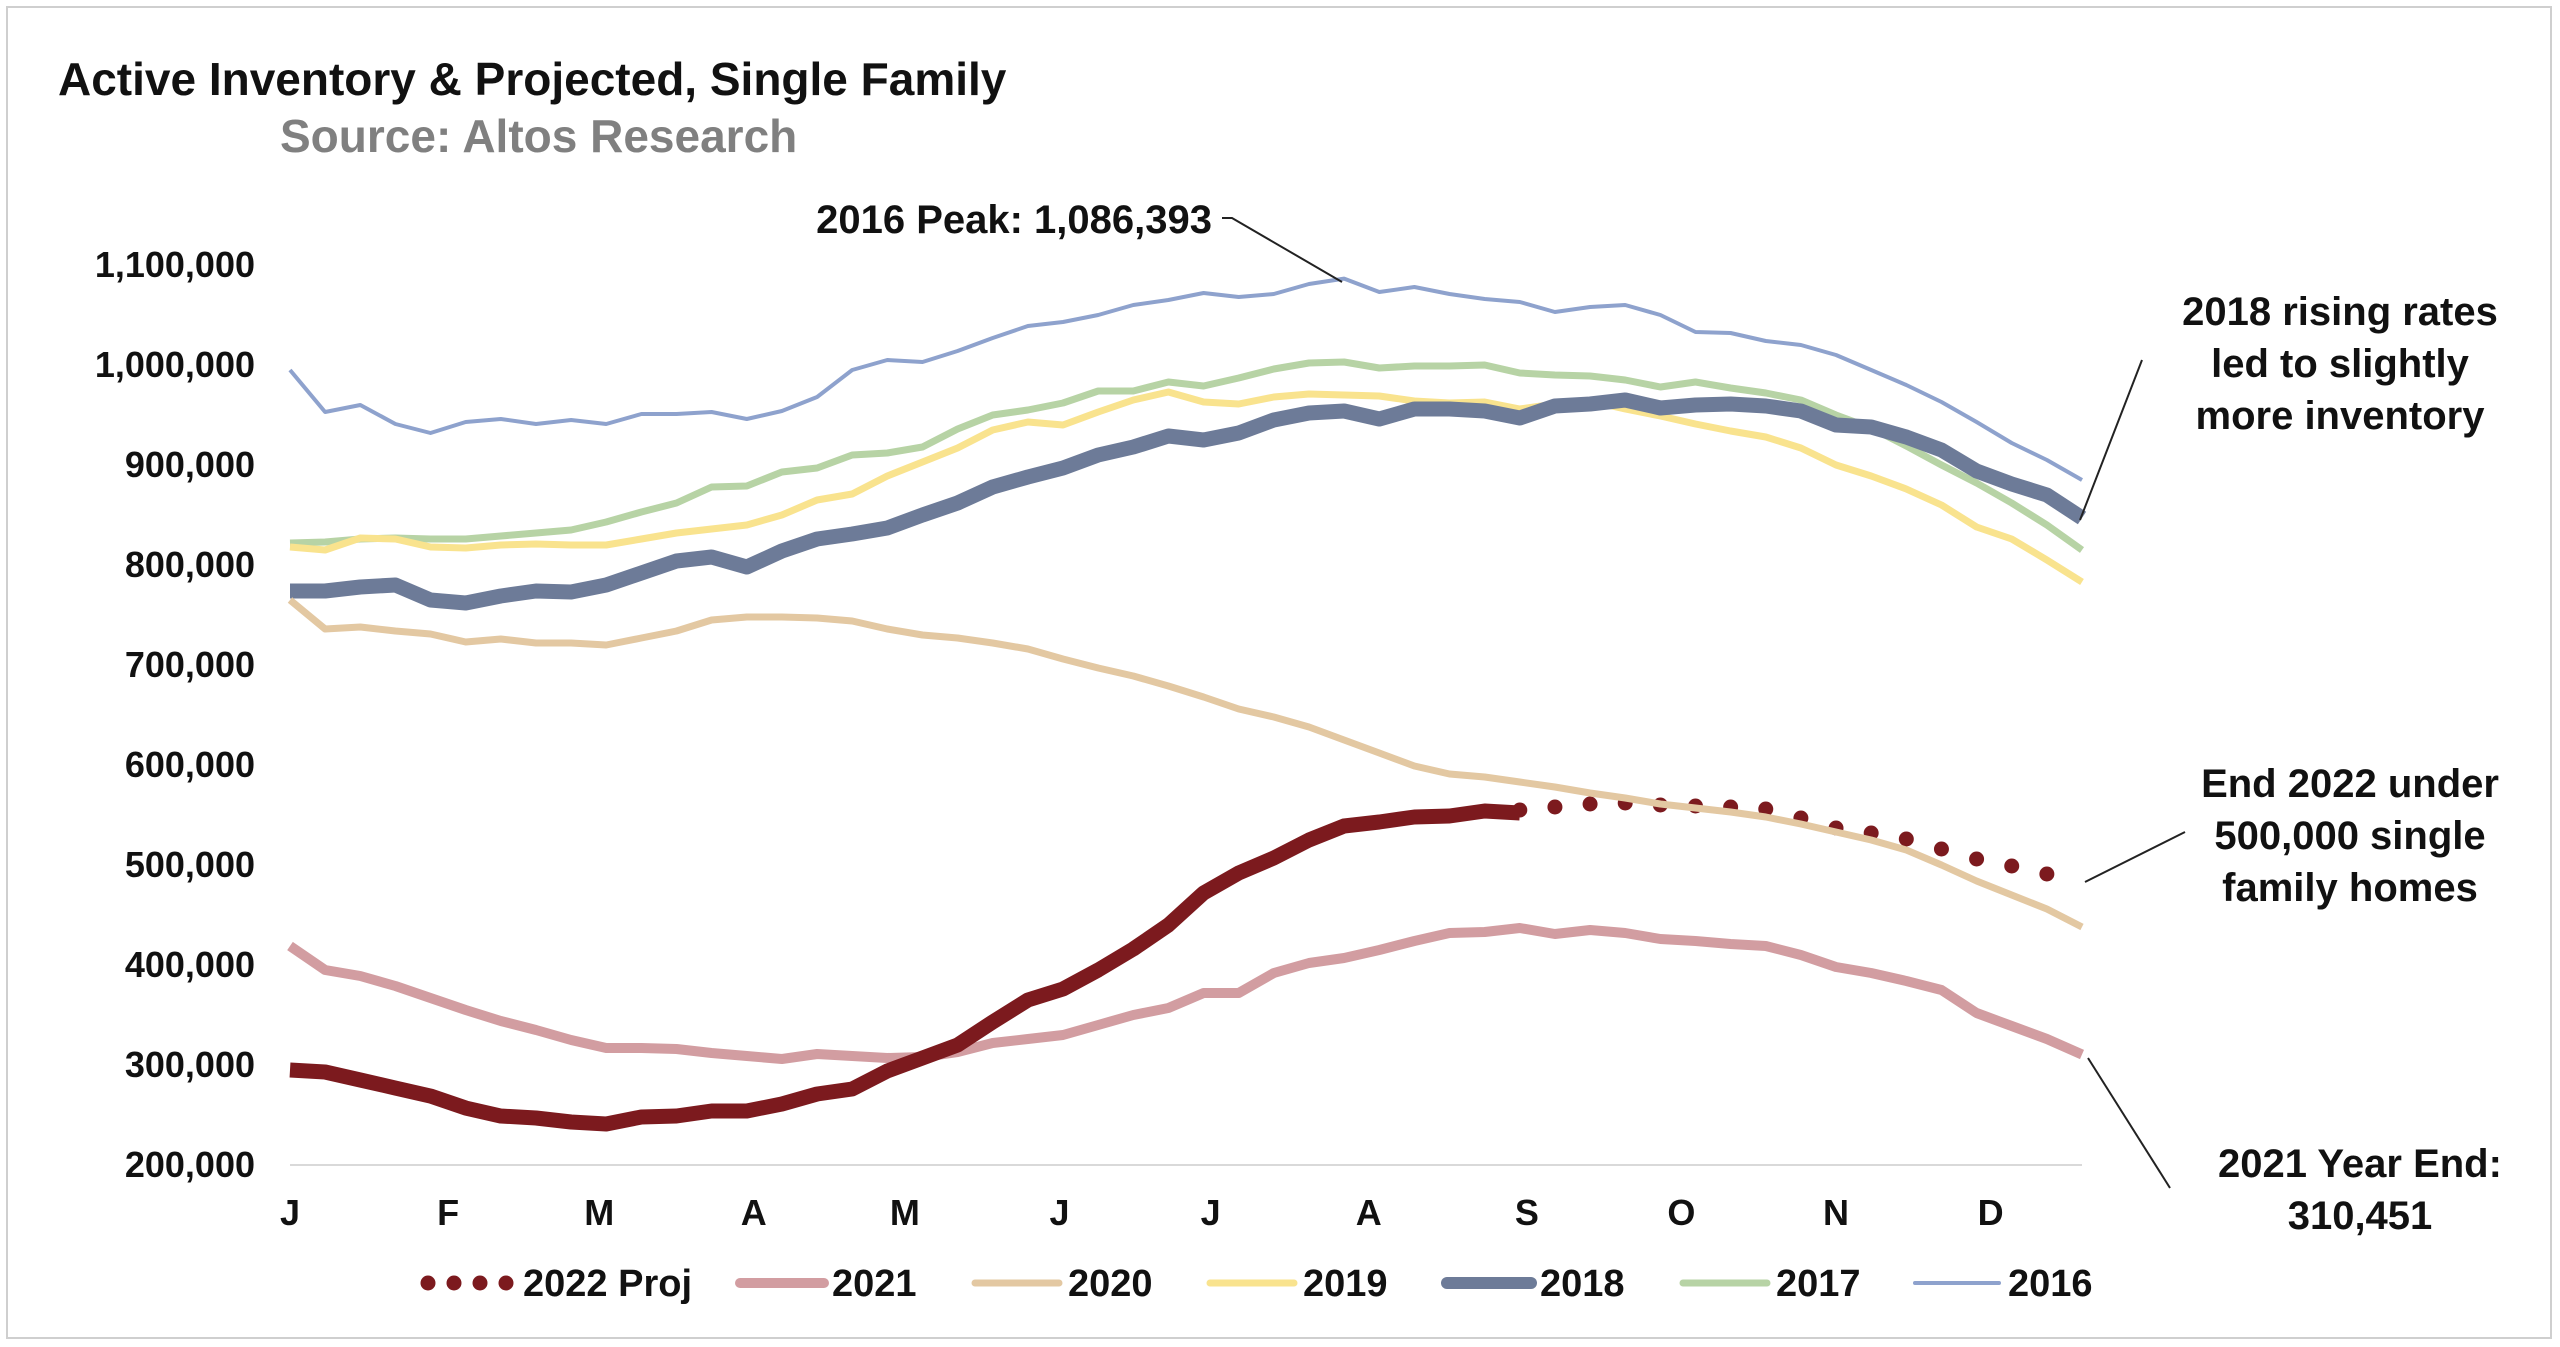 The width and height of the screenshot is (2560, 1347). What do you see at coordinates (2349, 836) in the screenshot?
I see `annotation-end-2022-line: 500,000 single` at bounding box center [2349, 836].